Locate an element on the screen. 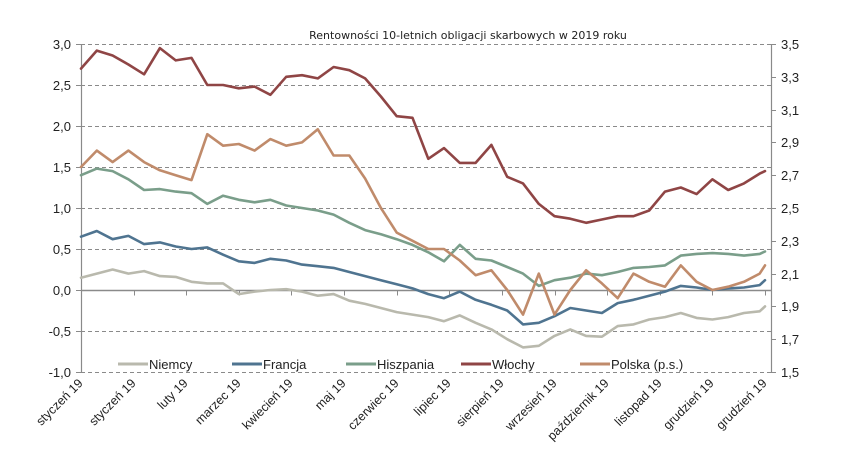 Image resolution: width=847 pixels, height=471 pixels. y-tick-label-left: -0,5 is located at coordinates (60, 331).